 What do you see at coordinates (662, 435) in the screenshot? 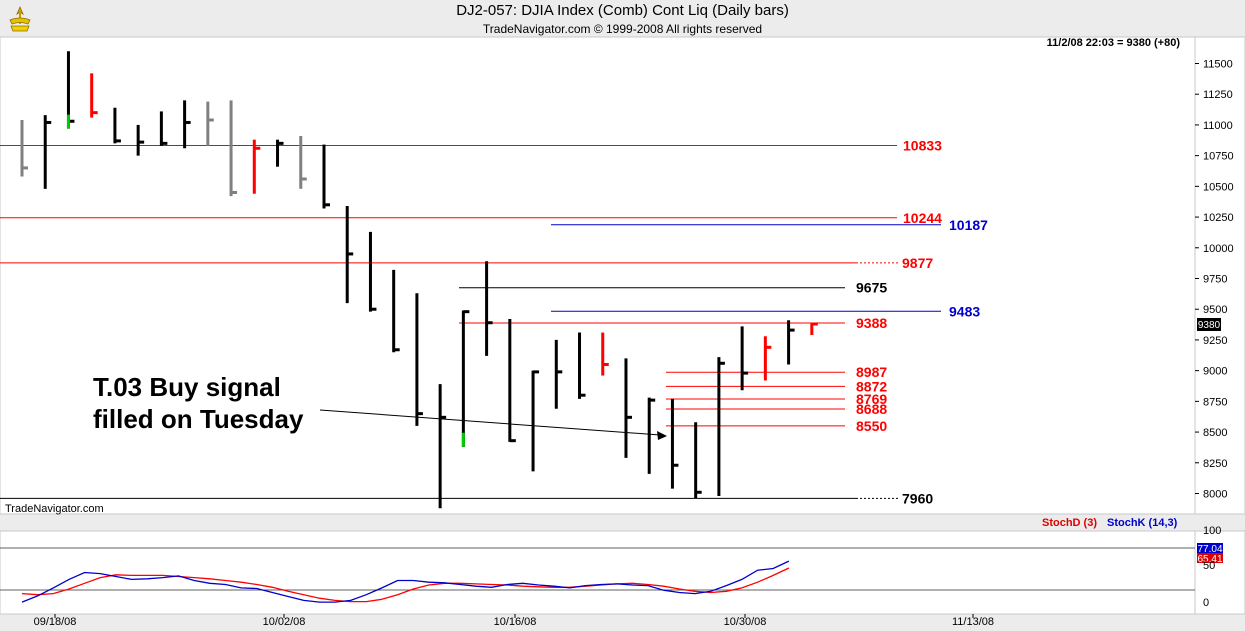
I see `annotation-arrowhead` at bounding box center [662, 435].